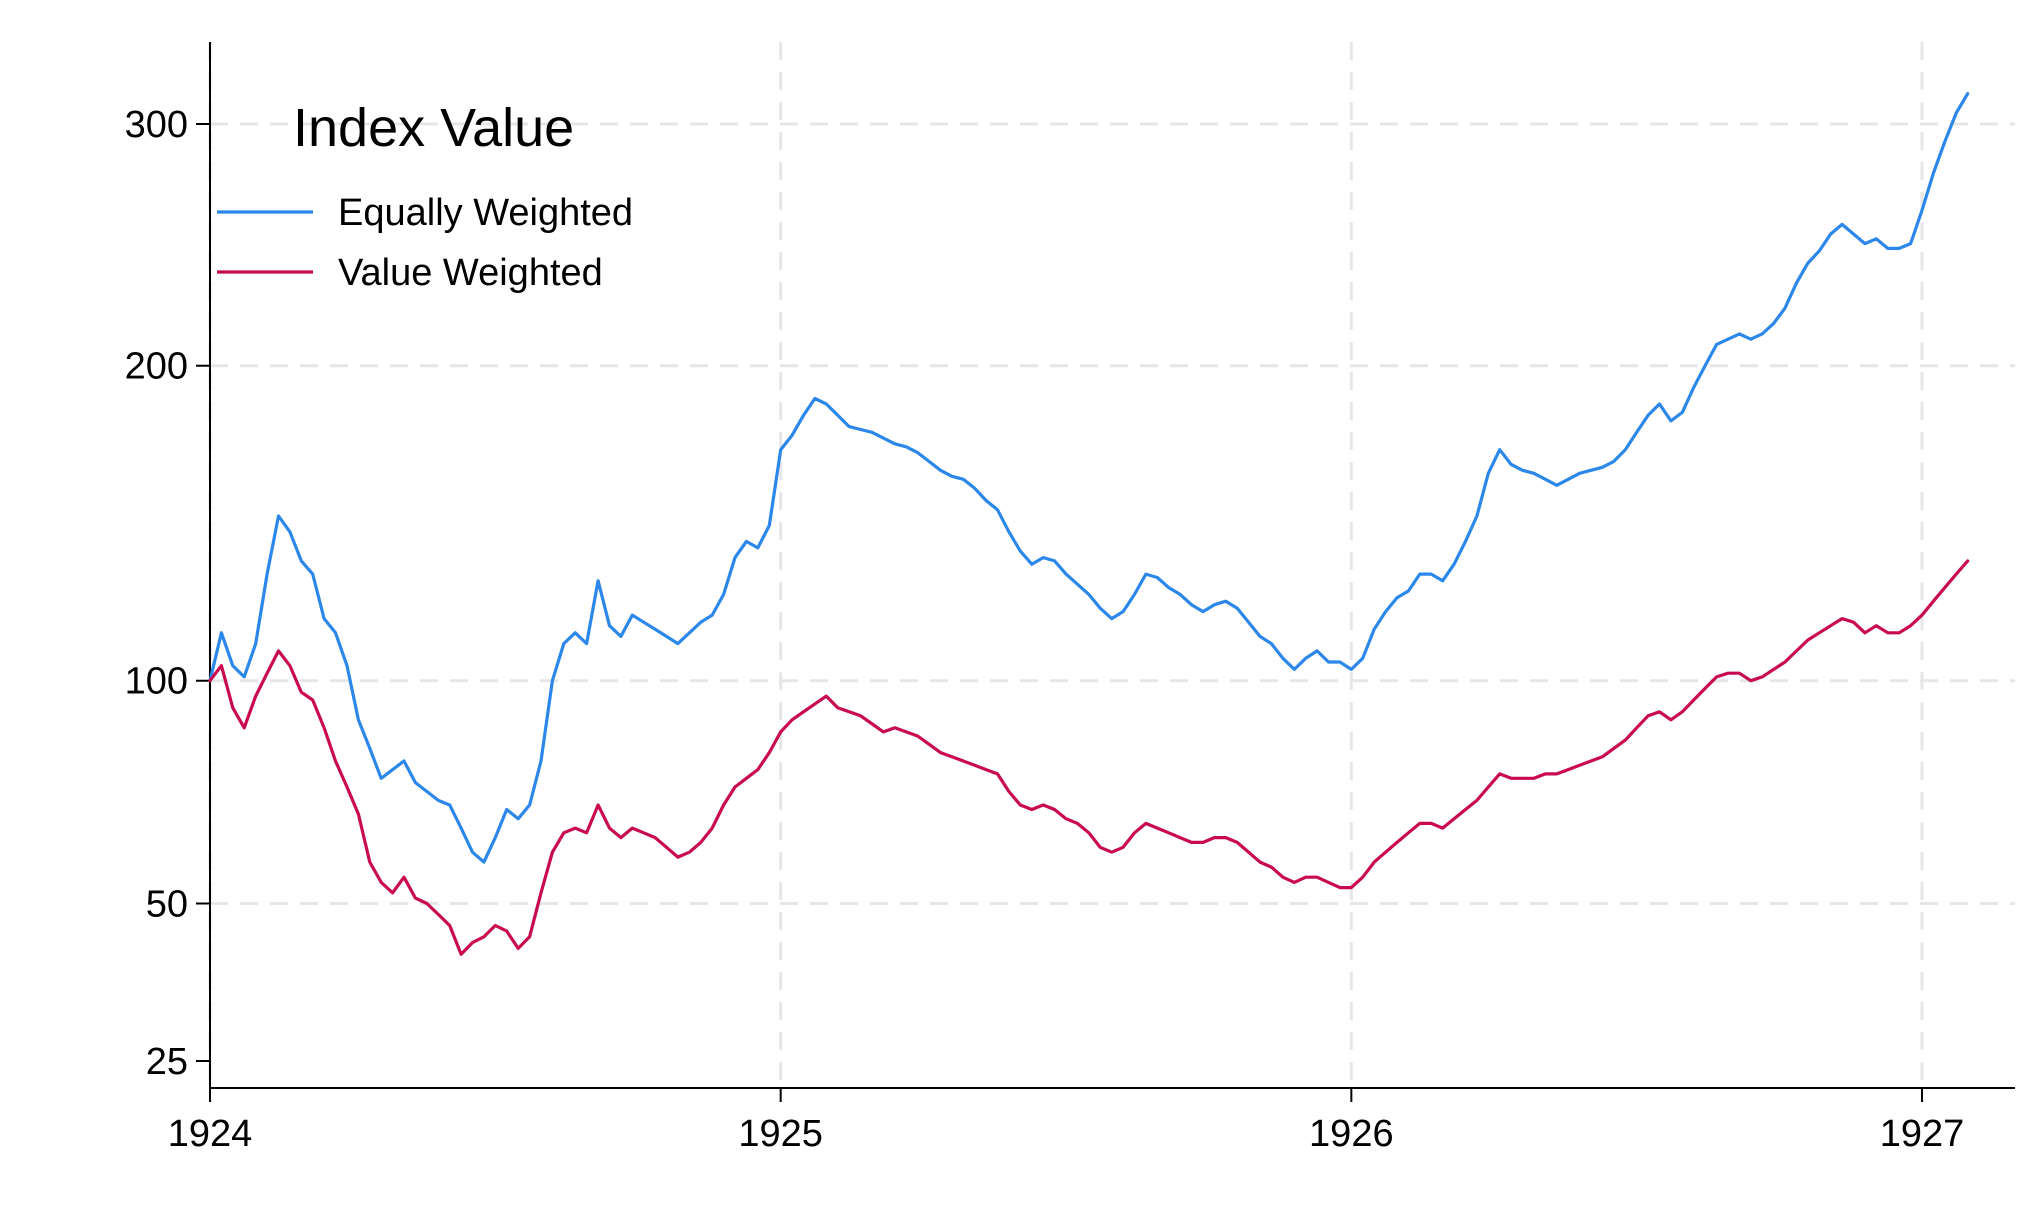 The width and height of the screenshot is (2031, 1223). I want to click on x-tick-label: 1924, so click(210, 1134).